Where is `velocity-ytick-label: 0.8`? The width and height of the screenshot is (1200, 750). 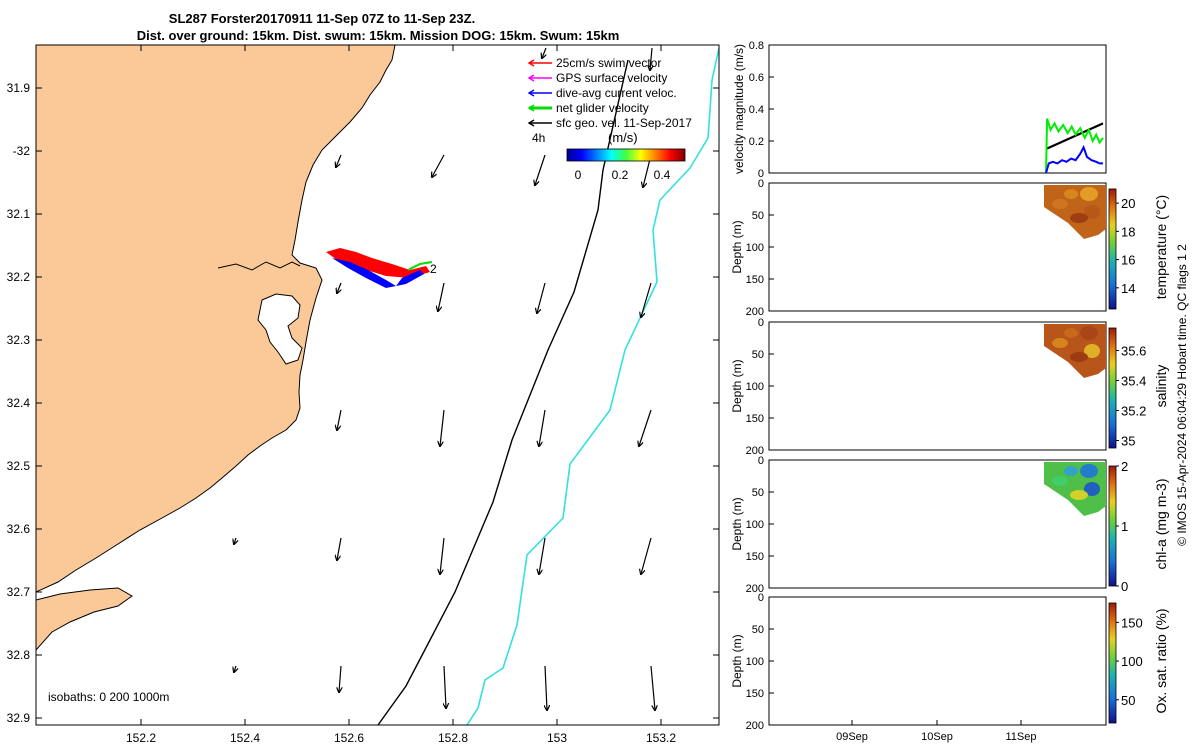
velocity-ytick-label: 0.8 is located at coordinates (756, 46).